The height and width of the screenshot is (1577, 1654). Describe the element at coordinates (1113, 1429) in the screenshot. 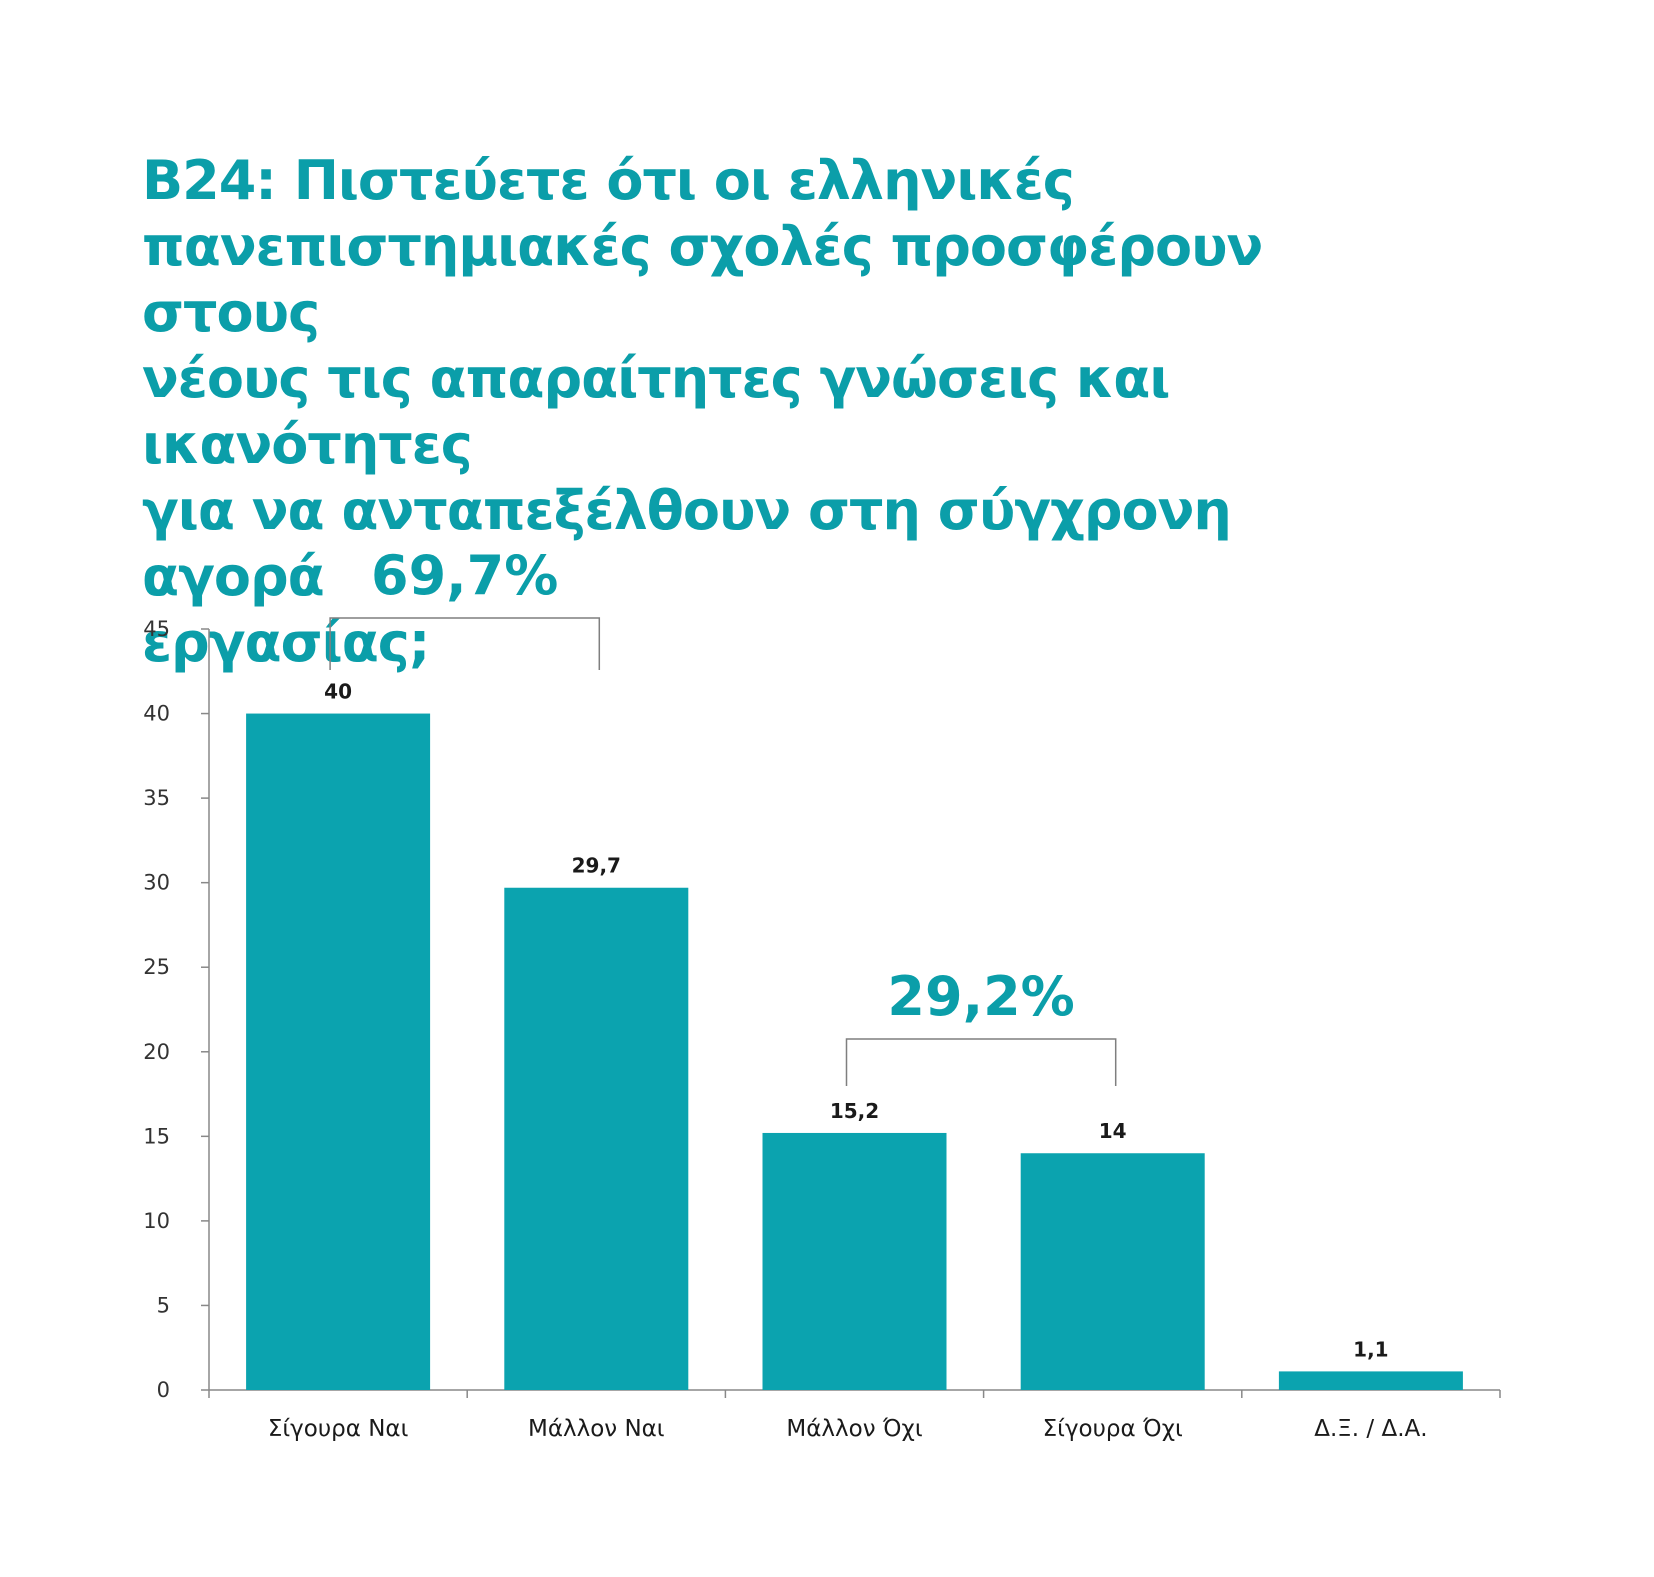

I see `category-label: Σίγουρα Όχι` at that location.